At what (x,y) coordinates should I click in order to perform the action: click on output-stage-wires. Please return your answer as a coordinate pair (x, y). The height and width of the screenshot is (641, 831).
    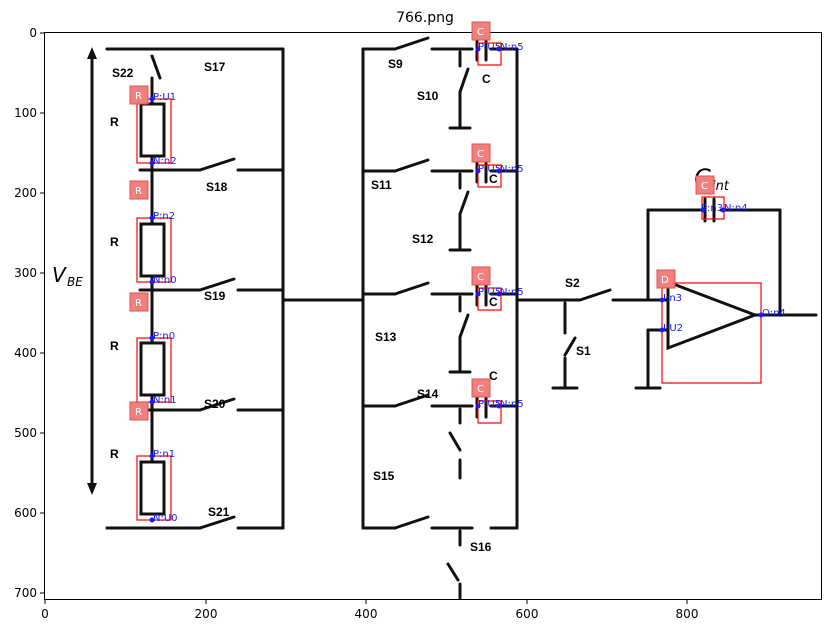
    Looking at the image, I should click on (666, 299).